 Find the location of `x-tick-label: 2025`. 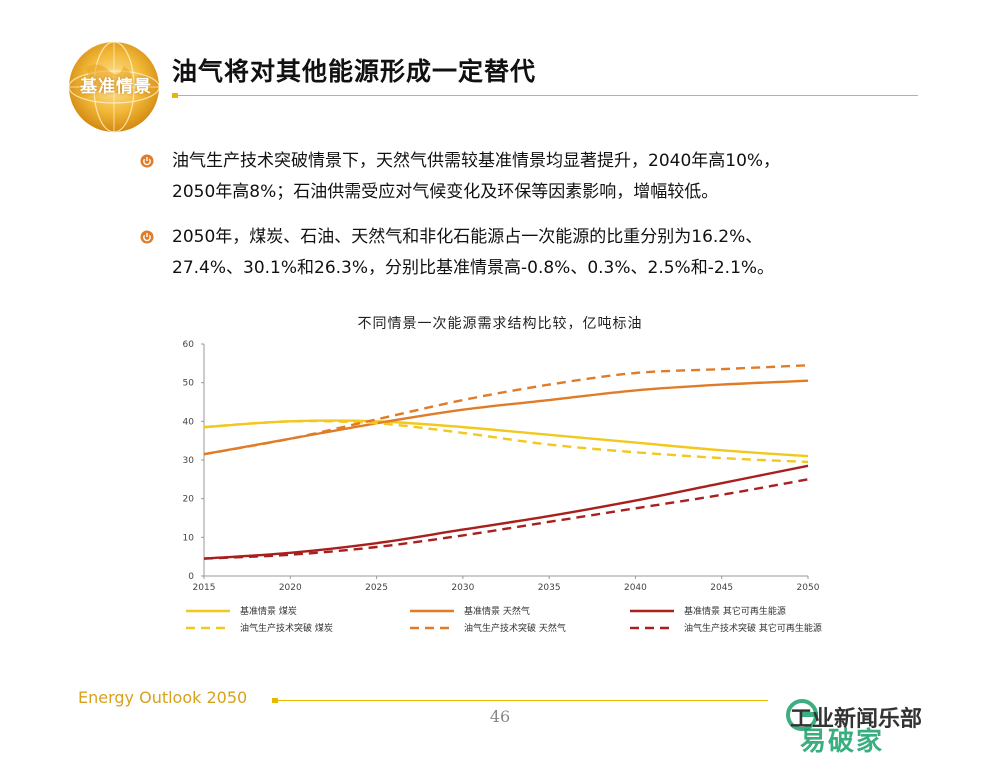

x-tick-label: 2025 is located at coordinates (376, 588).